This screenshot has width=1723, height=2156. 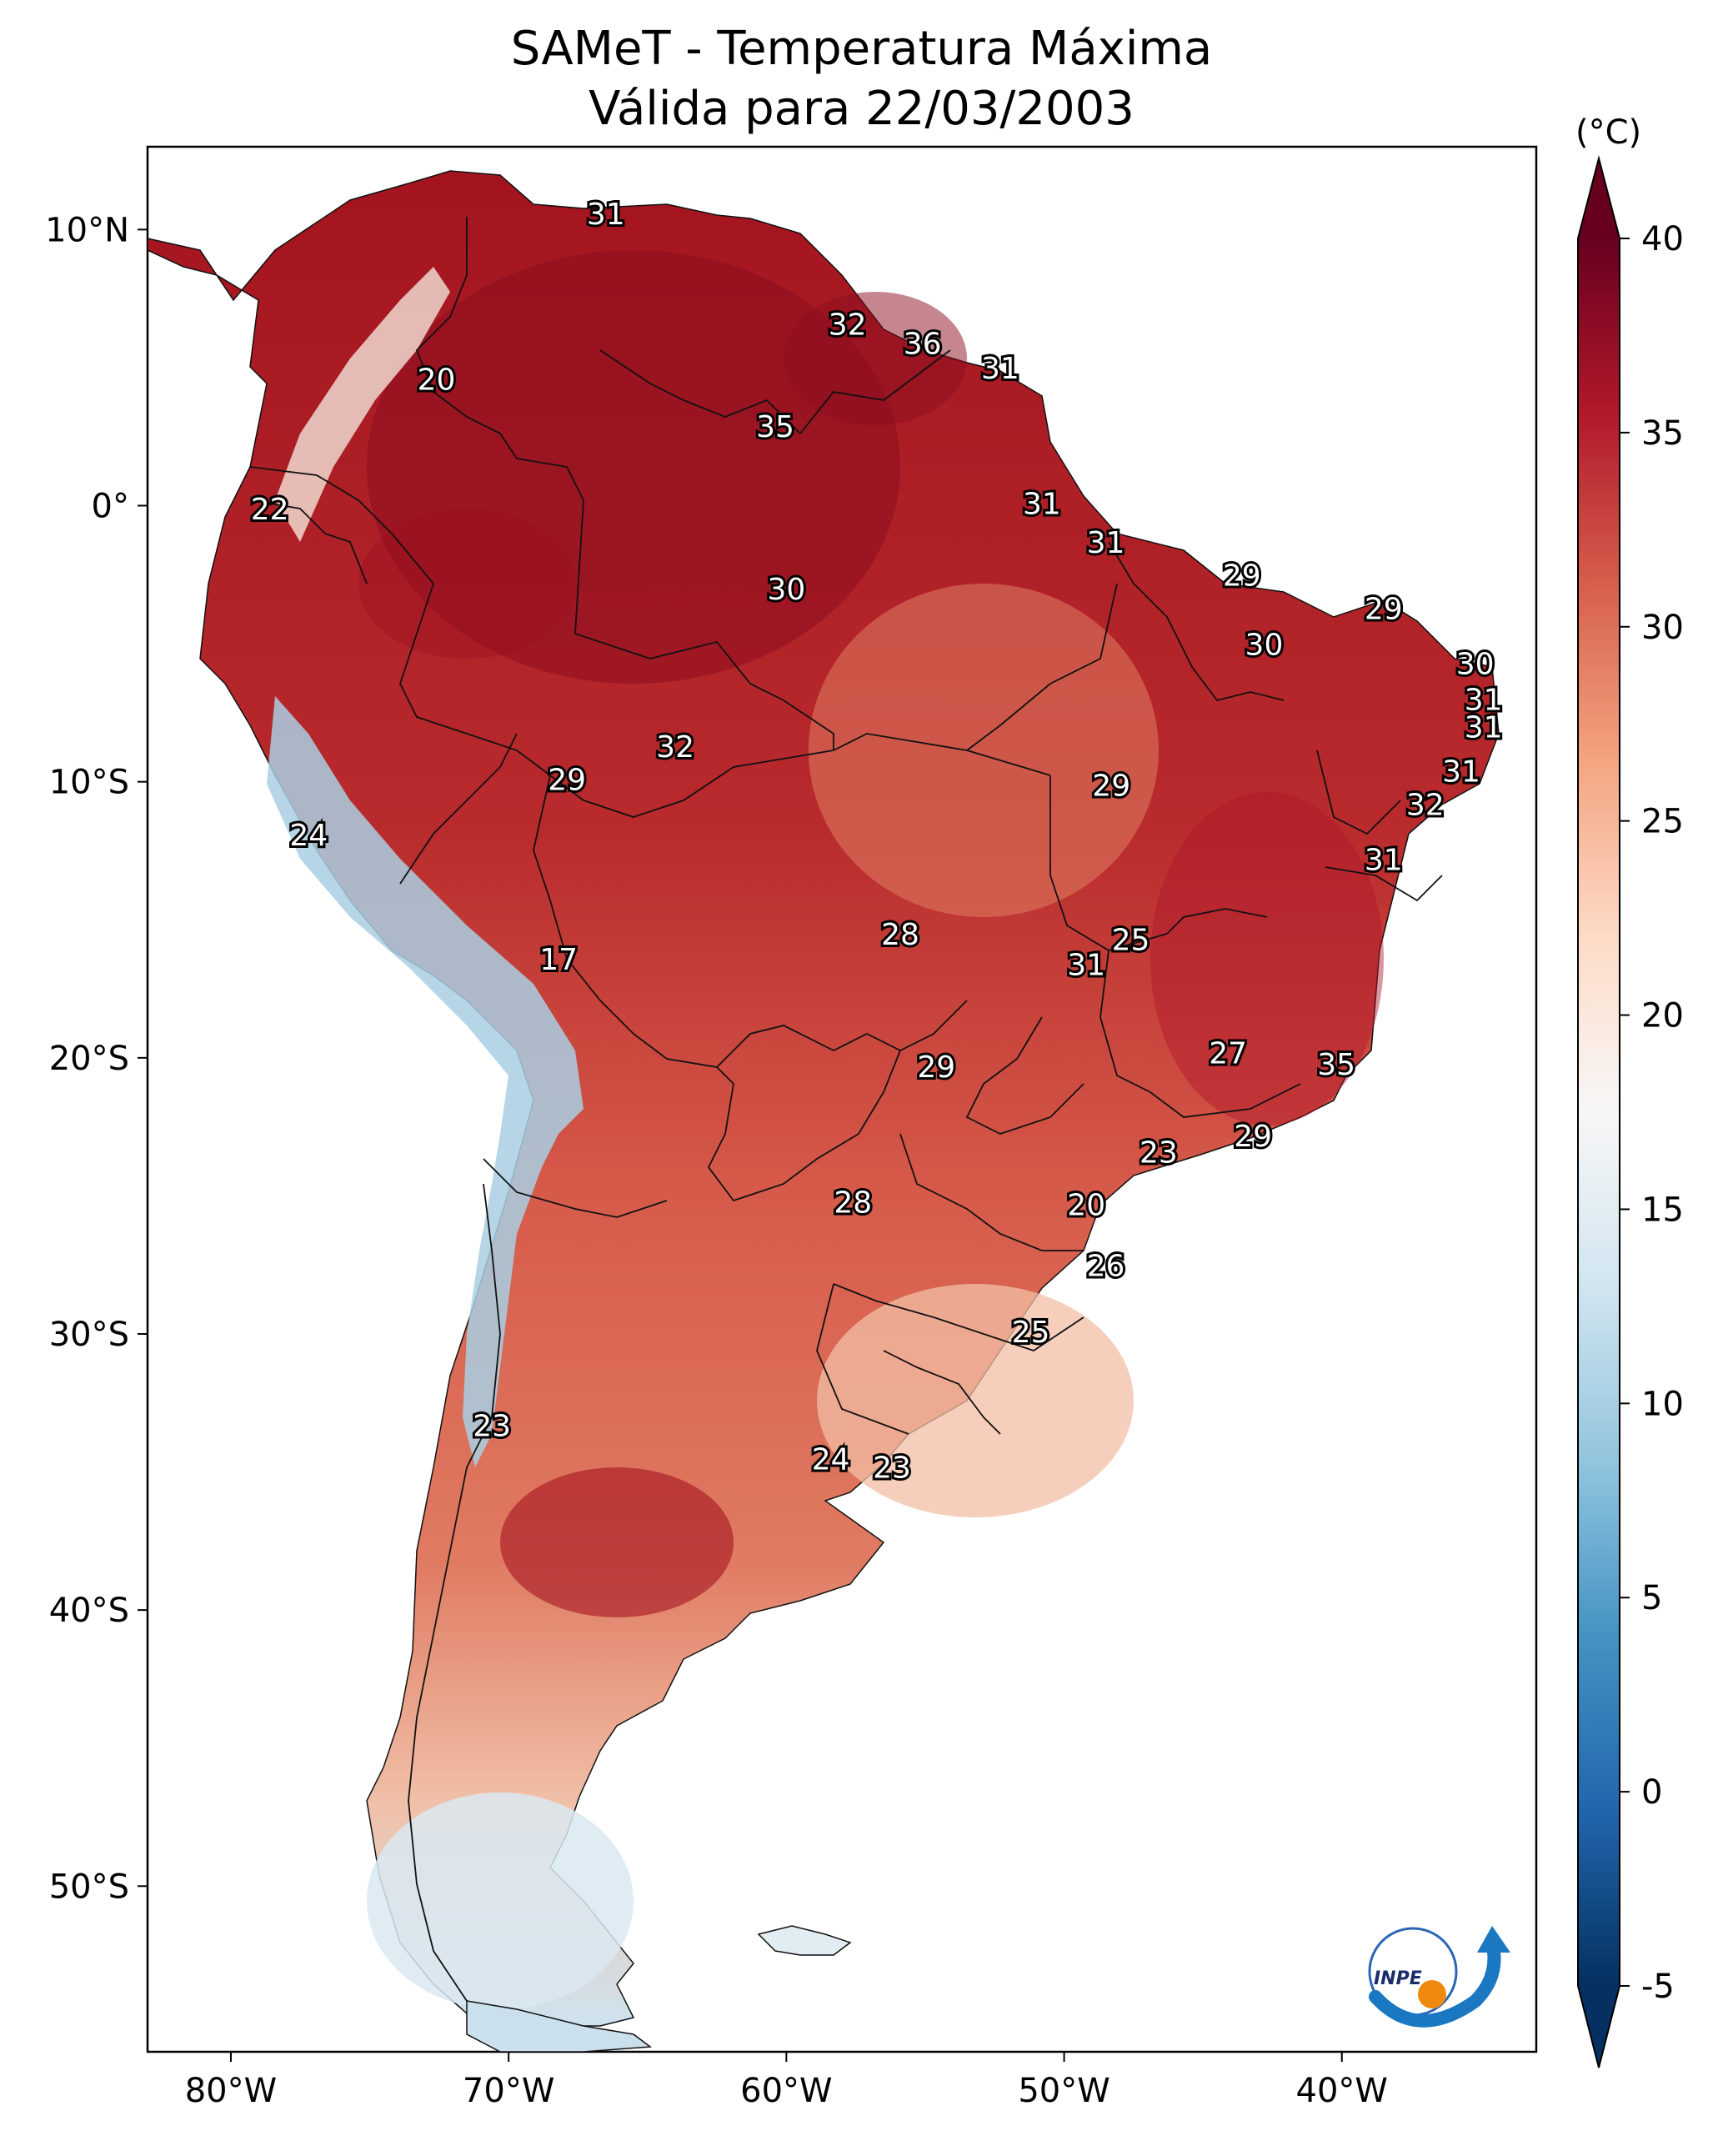 I want to click on colorbar-gradient, so click(x=1599, y=1112).